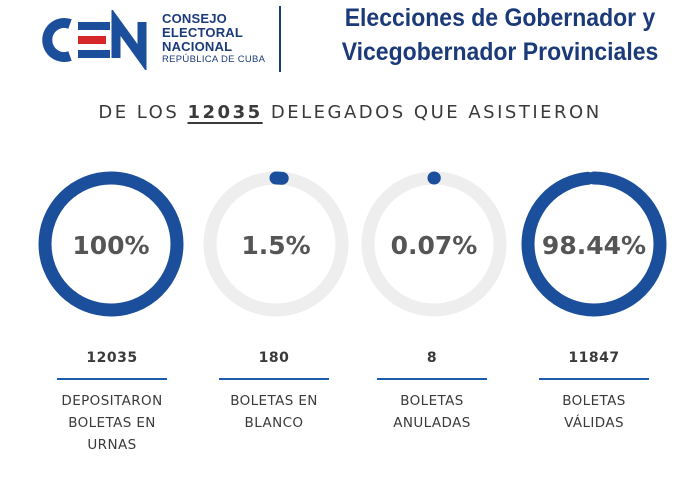 The width and height of the screenshot is (700, 500). What do you see at coordinates (280, 39) in the screenshot?
I see `header-divider` at bounding box center [280, 39].